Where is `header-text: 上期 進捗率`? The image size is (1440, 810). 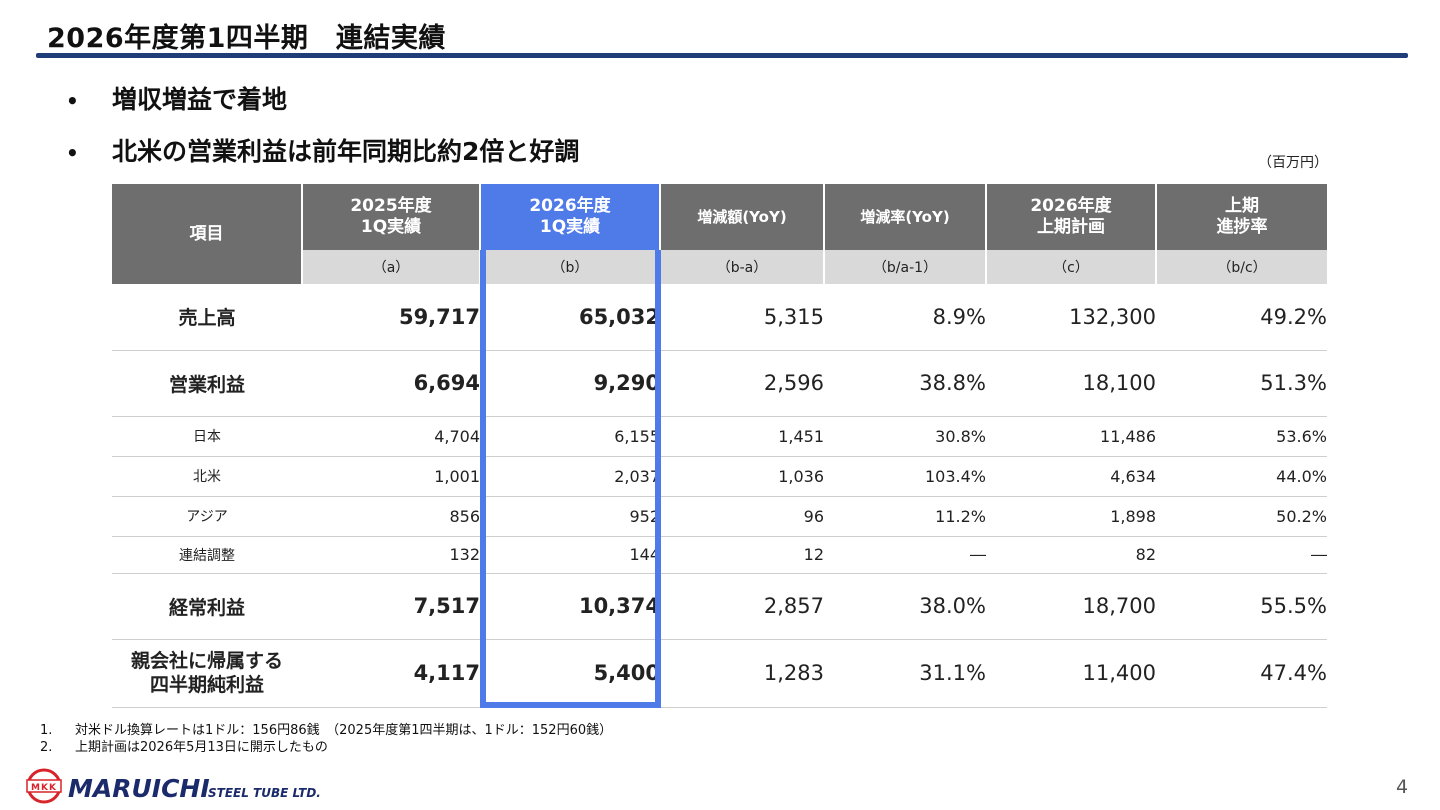 header-text: 上期 進捗率 is located at coordinates (1242, 216).